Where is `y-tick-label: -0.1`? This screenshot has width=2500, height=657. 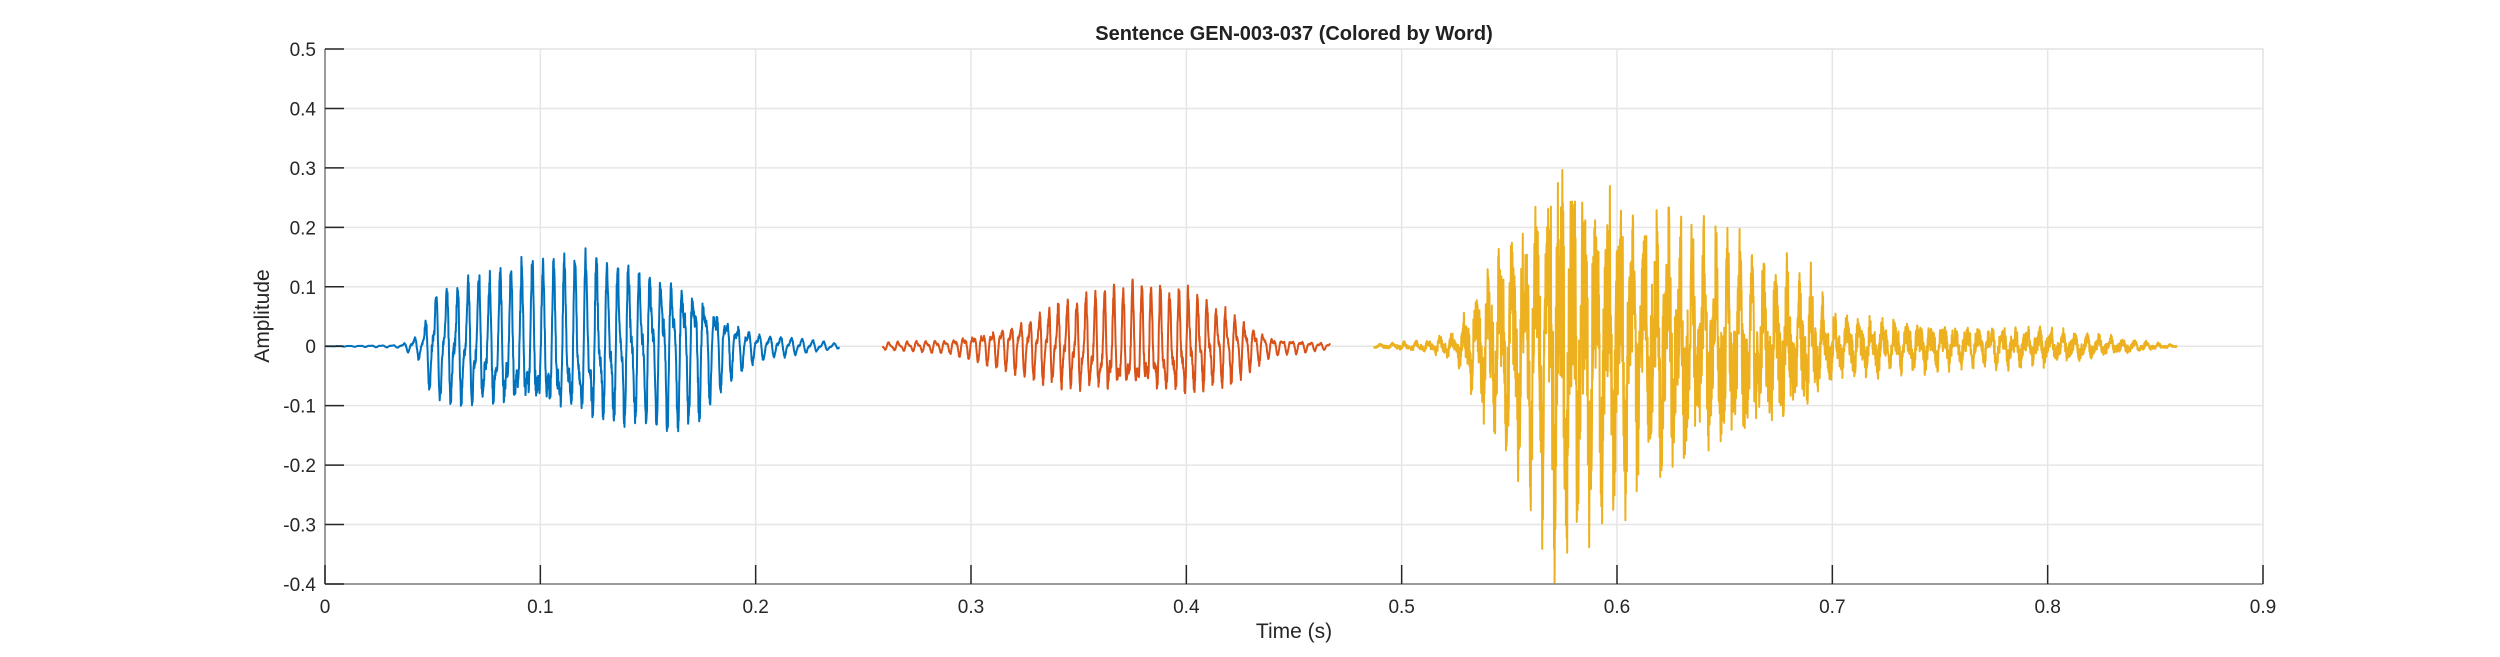 y-tick-label: -0.1 is located at coordinates (299, 407).